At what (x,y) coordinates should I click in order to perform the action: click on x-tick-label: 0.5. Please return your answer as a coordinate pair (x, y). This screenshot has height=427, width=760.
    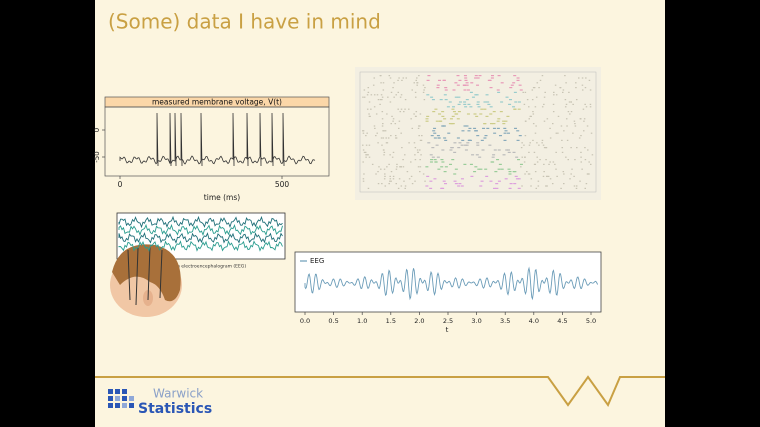
    Looking at the image, I should click on (333, 321).